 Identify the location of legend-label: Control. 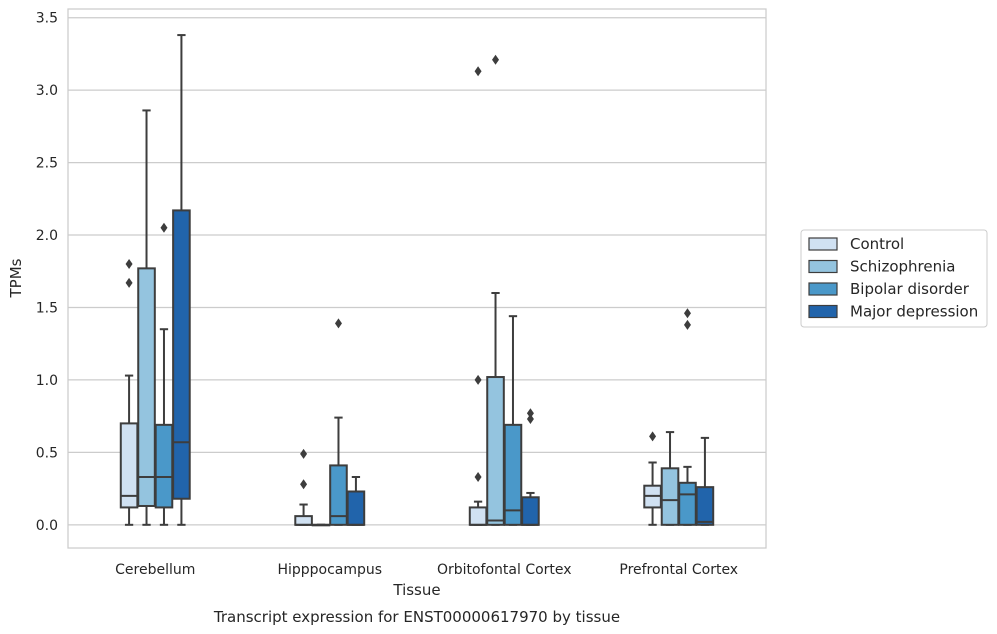
(877, 244).